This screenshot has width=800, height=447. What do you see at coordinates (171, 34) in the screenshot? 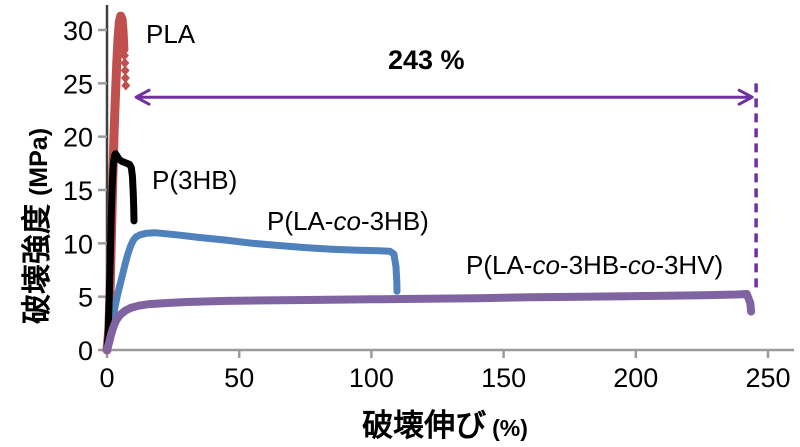
I see `series-label-pla: PLA` at bounding box center [171, 34].